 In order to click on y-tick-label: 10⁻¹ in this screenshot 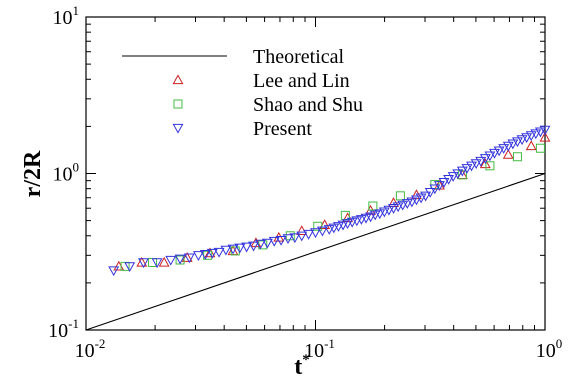, I will do `click(63, 329)`.